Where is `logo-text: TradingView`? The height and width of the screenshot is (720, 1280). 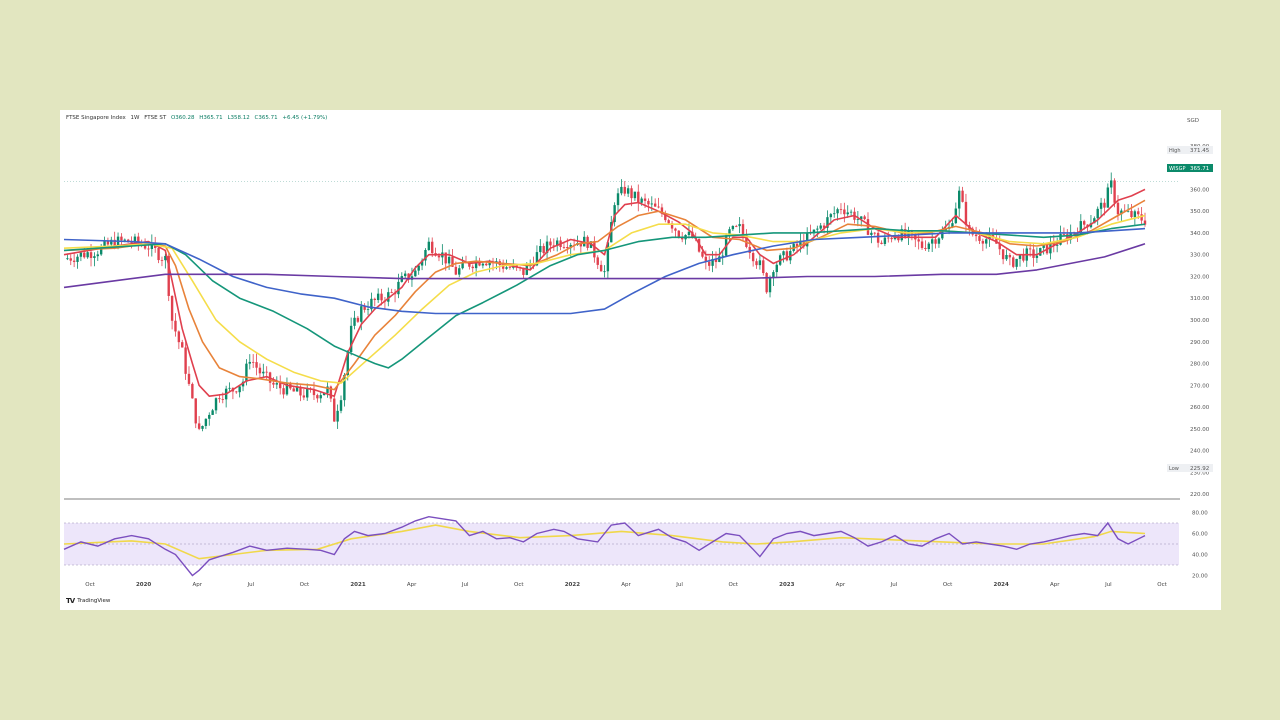
logo-text: TradingView is located at coordinates (94, 601).